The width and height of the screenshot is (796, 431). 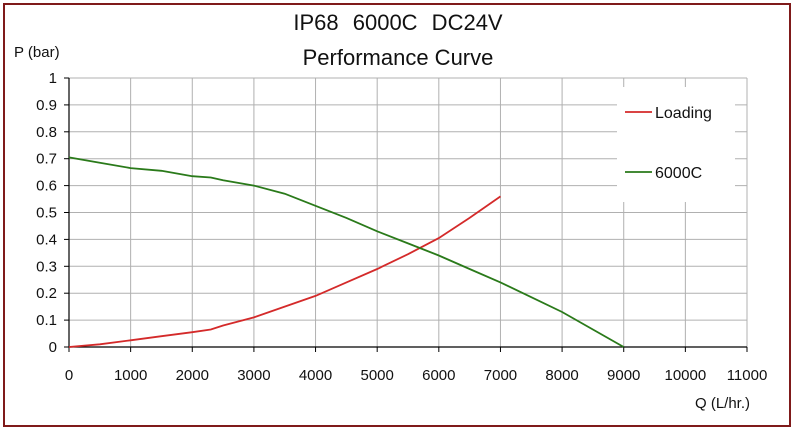 I want to click on y-tick-label: 0.5, so click(x=46, y=213).